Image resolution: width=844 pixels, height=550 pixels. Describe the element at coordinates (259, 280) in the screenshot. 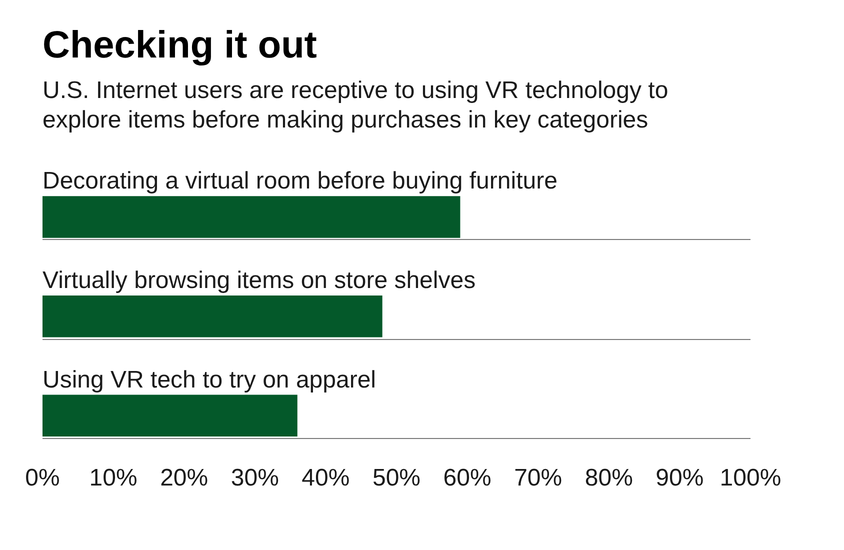

I see `y-tick-label: Virtually browsing items on store shelves` at that location.